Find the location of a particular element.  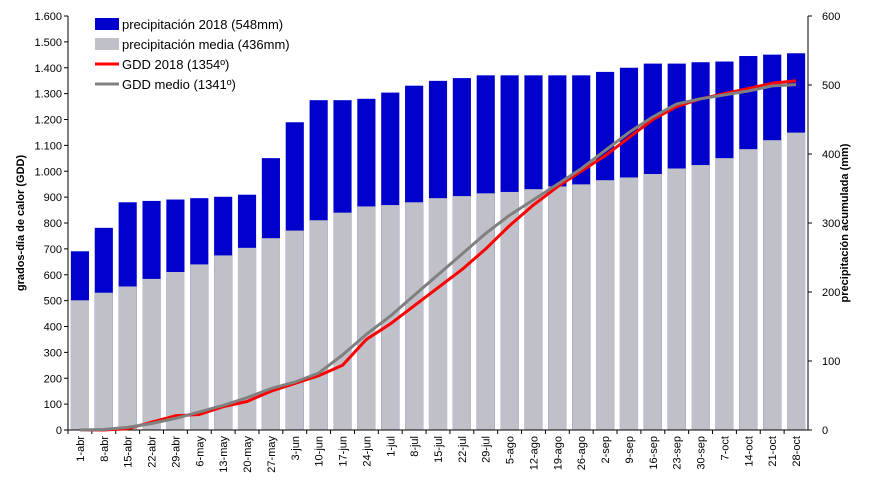

x-tick-label: 16-sep is located at coordinates (654, 453).